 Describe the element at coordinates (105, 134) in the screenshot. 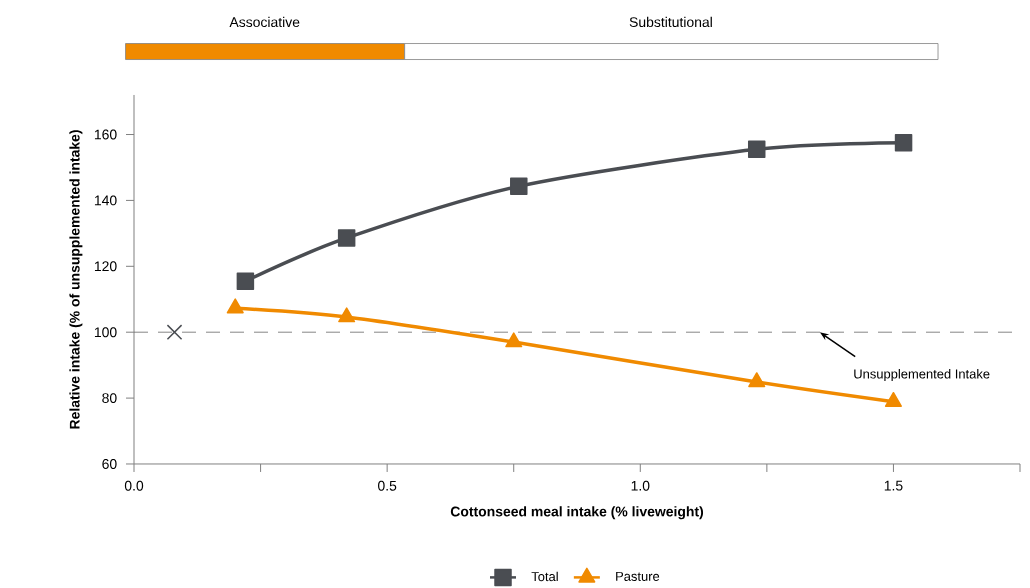

I see `y-tick-label: 160` at that location.